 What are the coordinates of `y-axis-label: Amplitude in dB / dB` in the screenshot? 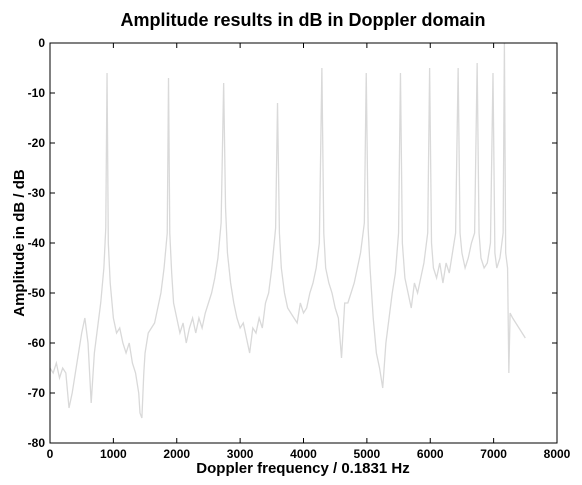 It's located at (19, 243).